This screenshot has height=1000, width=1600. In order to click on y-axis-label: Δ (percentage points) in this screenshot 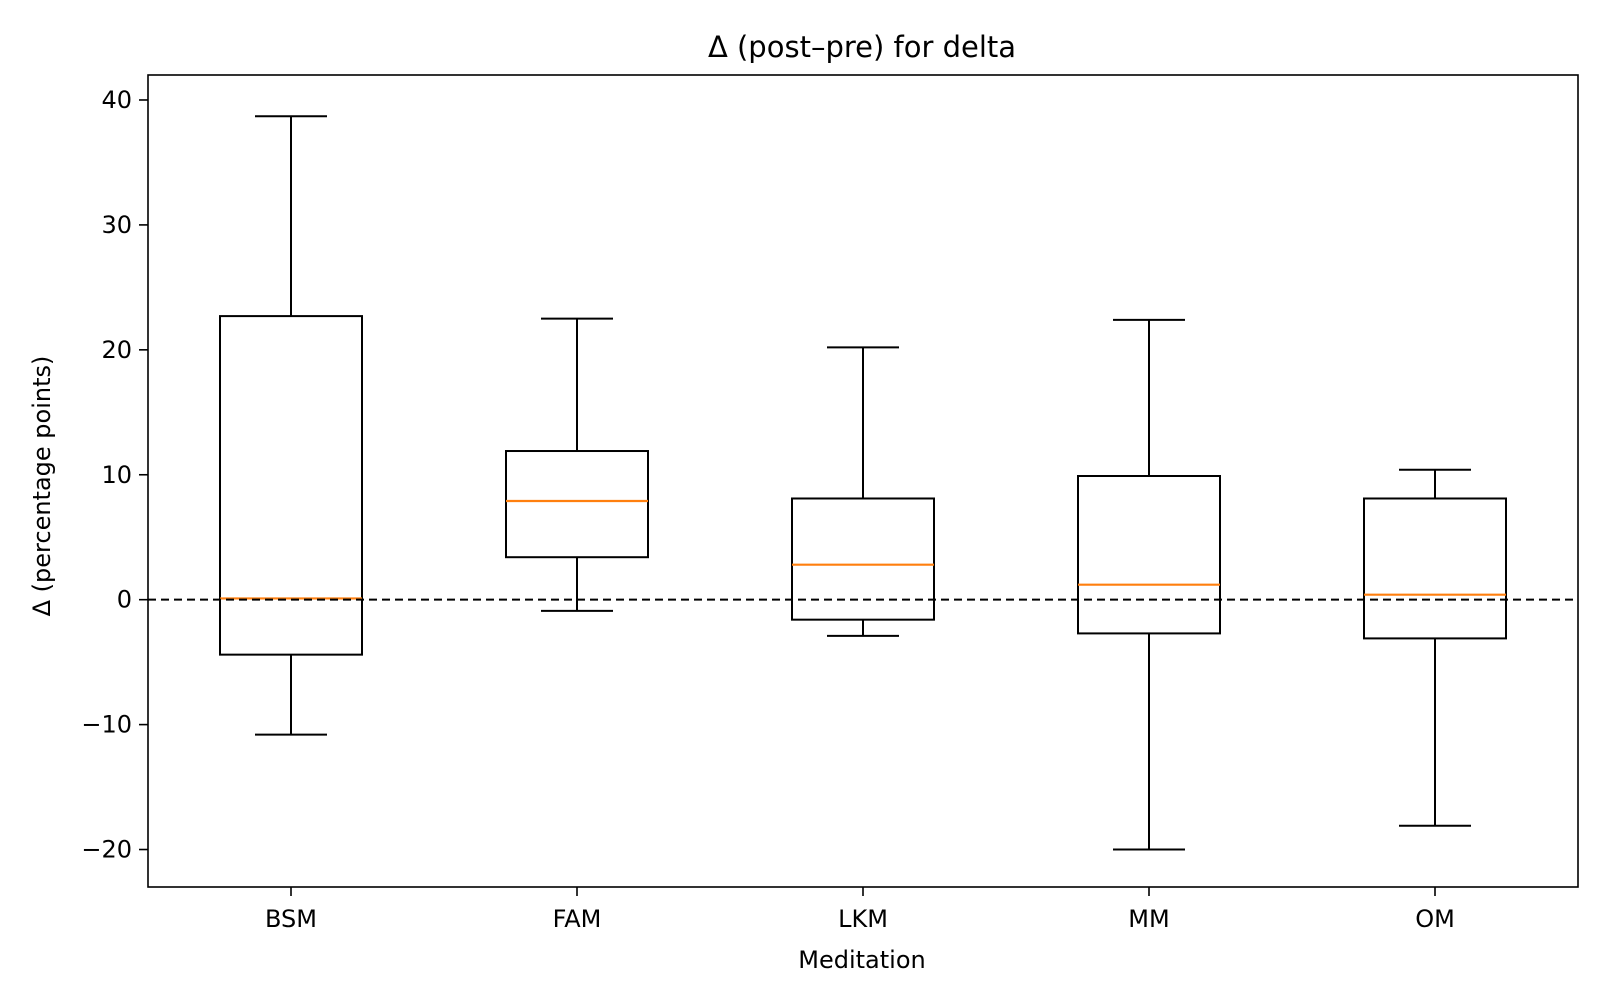, I will do `click(42, 486)`.